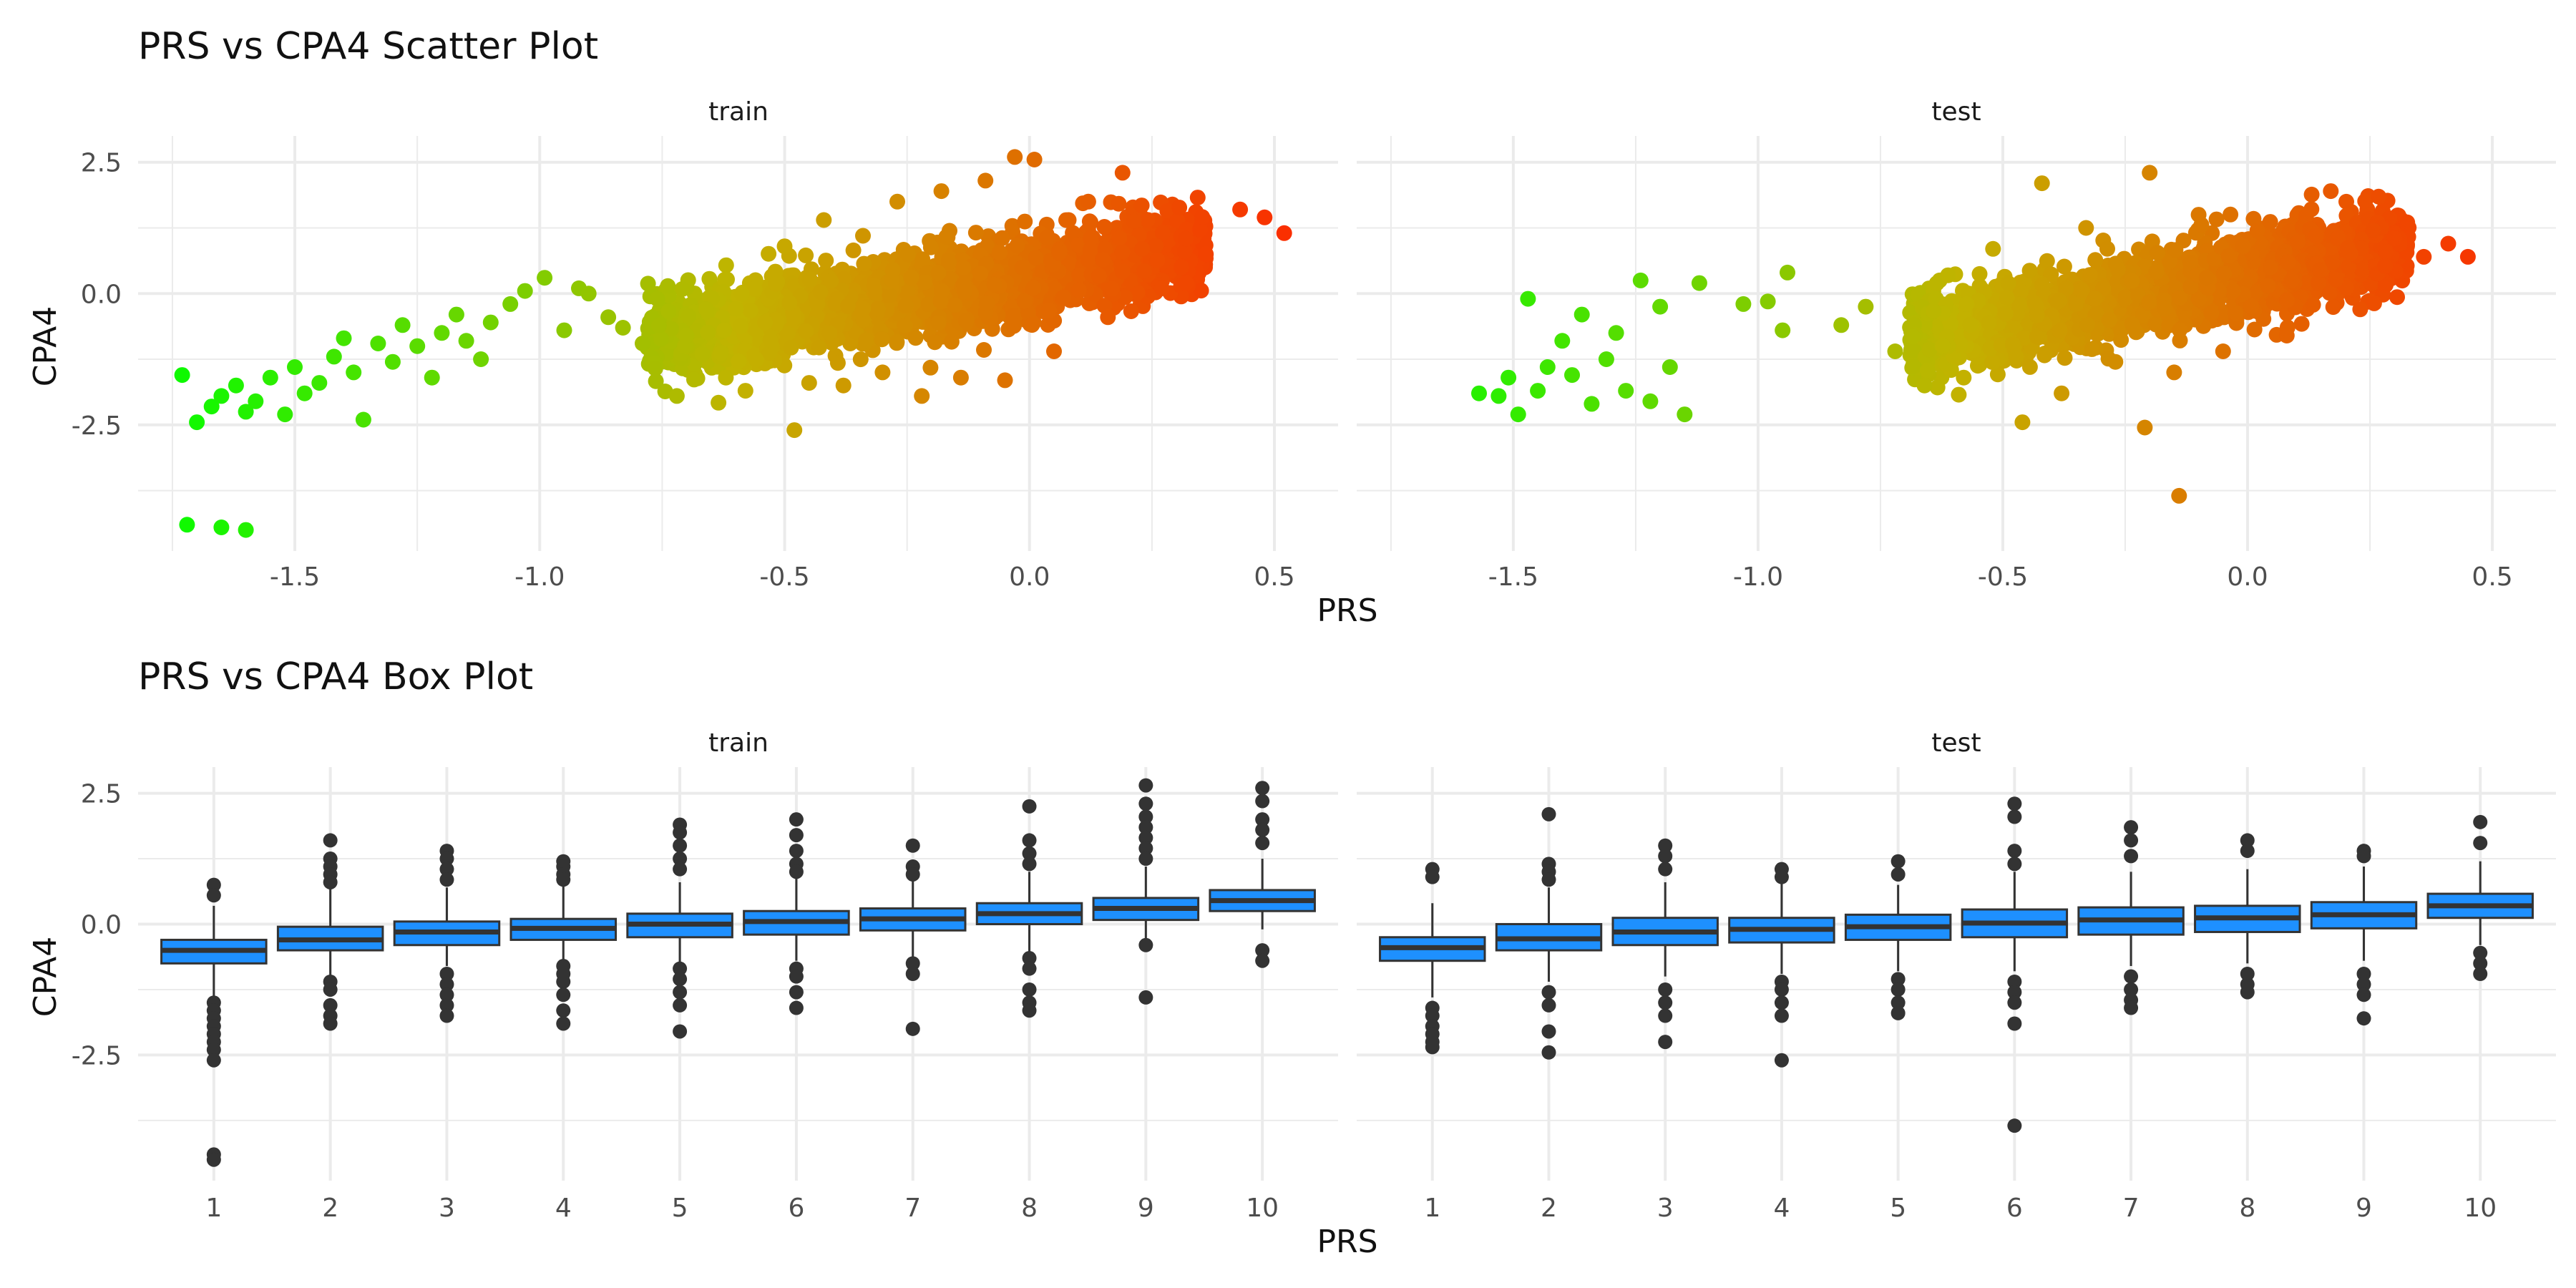  Describe the element at coordinates (45, 346) in the screenshot. I see `scatter-y-axis-label: CPA4` at that location.